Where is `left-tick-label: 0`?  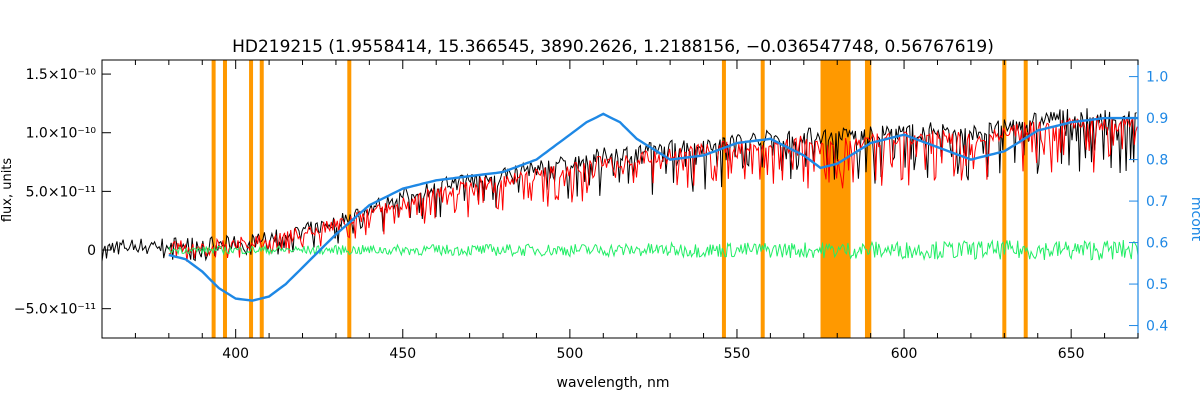 left-tick-label: 0 is located at coordinates (91, 251).